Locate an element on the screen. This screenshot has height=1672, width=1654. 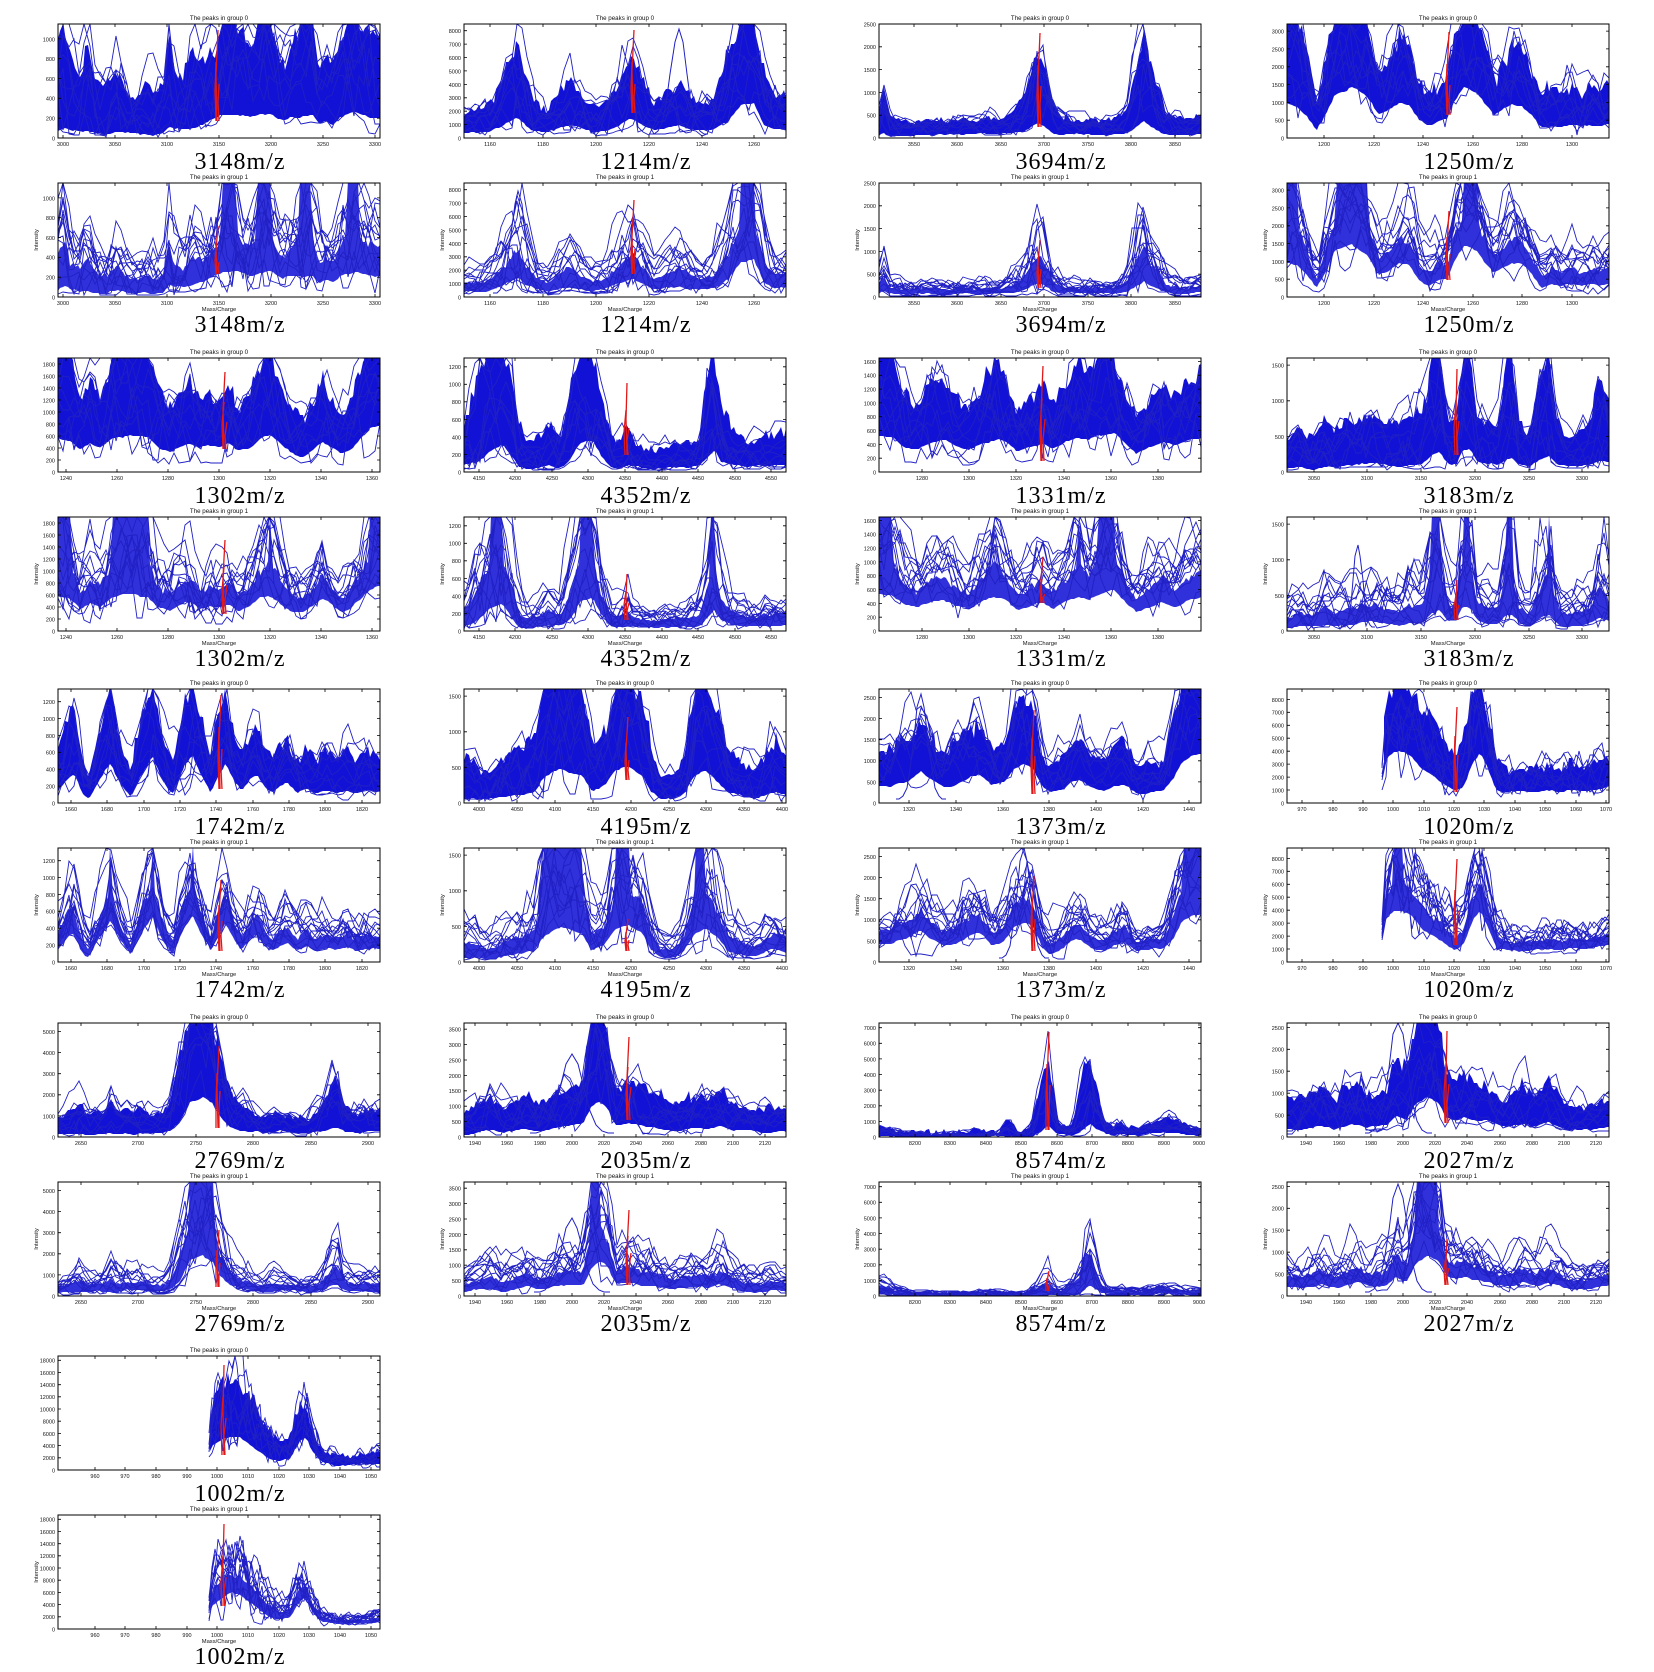
svg-text: 1800 is located at coordinates (325, 969).